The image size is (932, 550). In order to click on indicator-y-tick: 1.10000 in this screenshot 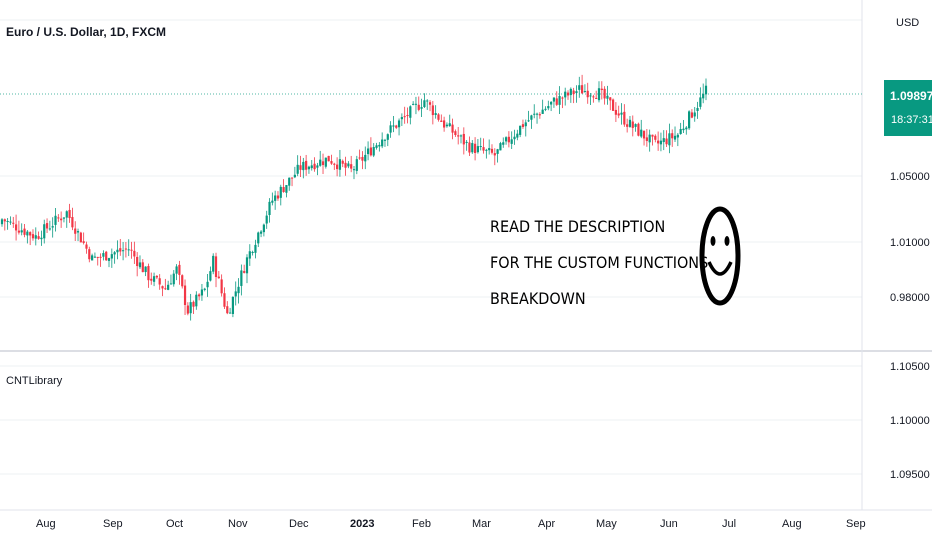, I will do `click(910, 421)`.